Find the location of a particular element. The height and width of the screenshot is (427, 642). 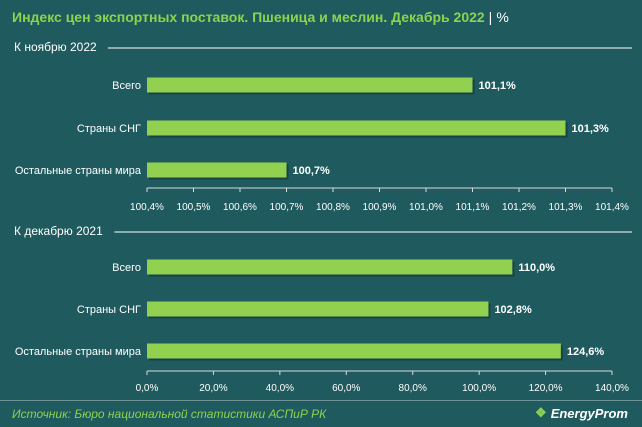

x-tick-label-1-9: 101,3% is located at coordinates (566, 207).